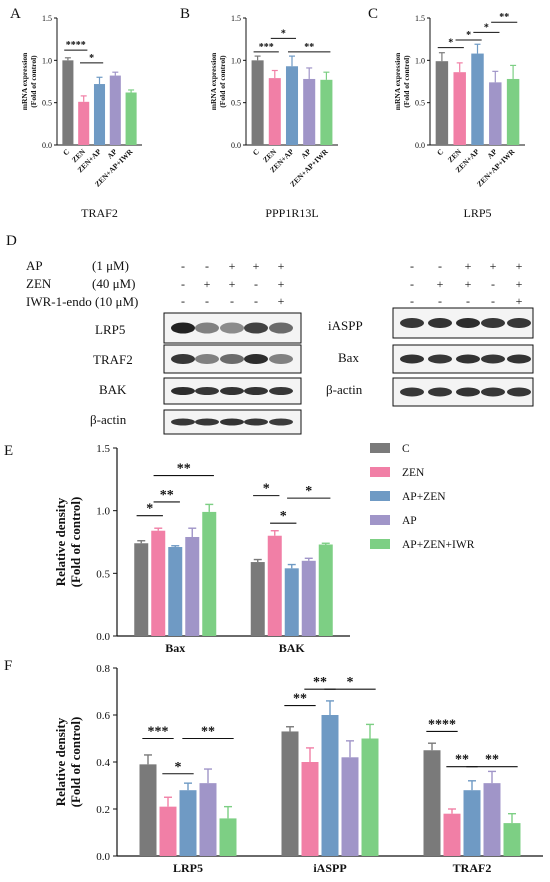  I want to click on panel-letter-f: F, so click(8, 666).